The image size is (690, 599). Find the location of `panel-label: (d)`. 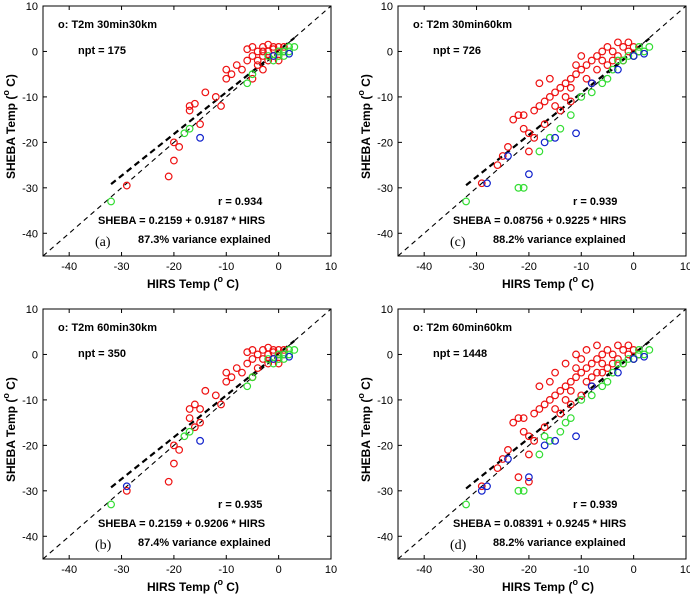

panel-label: (d) is located at coordinates (458, 545).